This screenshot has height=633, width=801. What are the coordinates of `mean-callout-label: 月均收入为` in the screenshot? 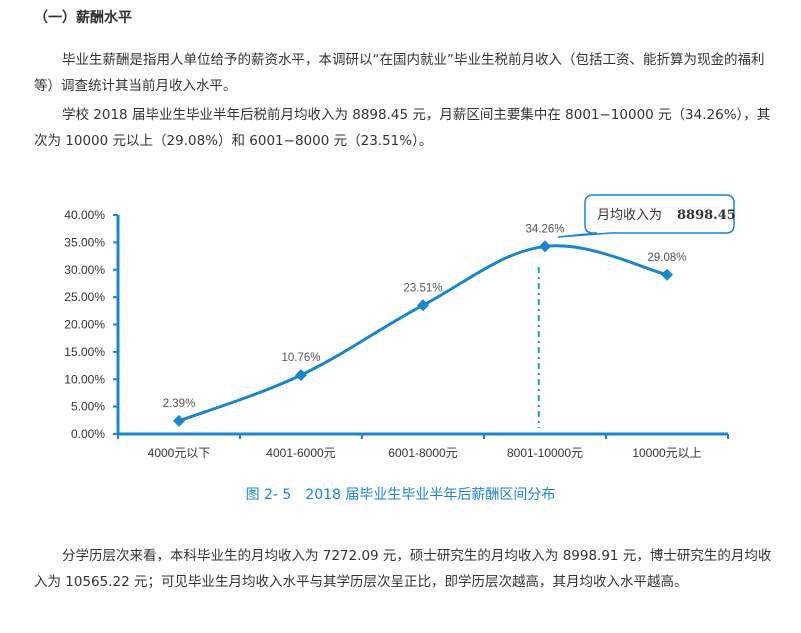 It's located at (629, 215).